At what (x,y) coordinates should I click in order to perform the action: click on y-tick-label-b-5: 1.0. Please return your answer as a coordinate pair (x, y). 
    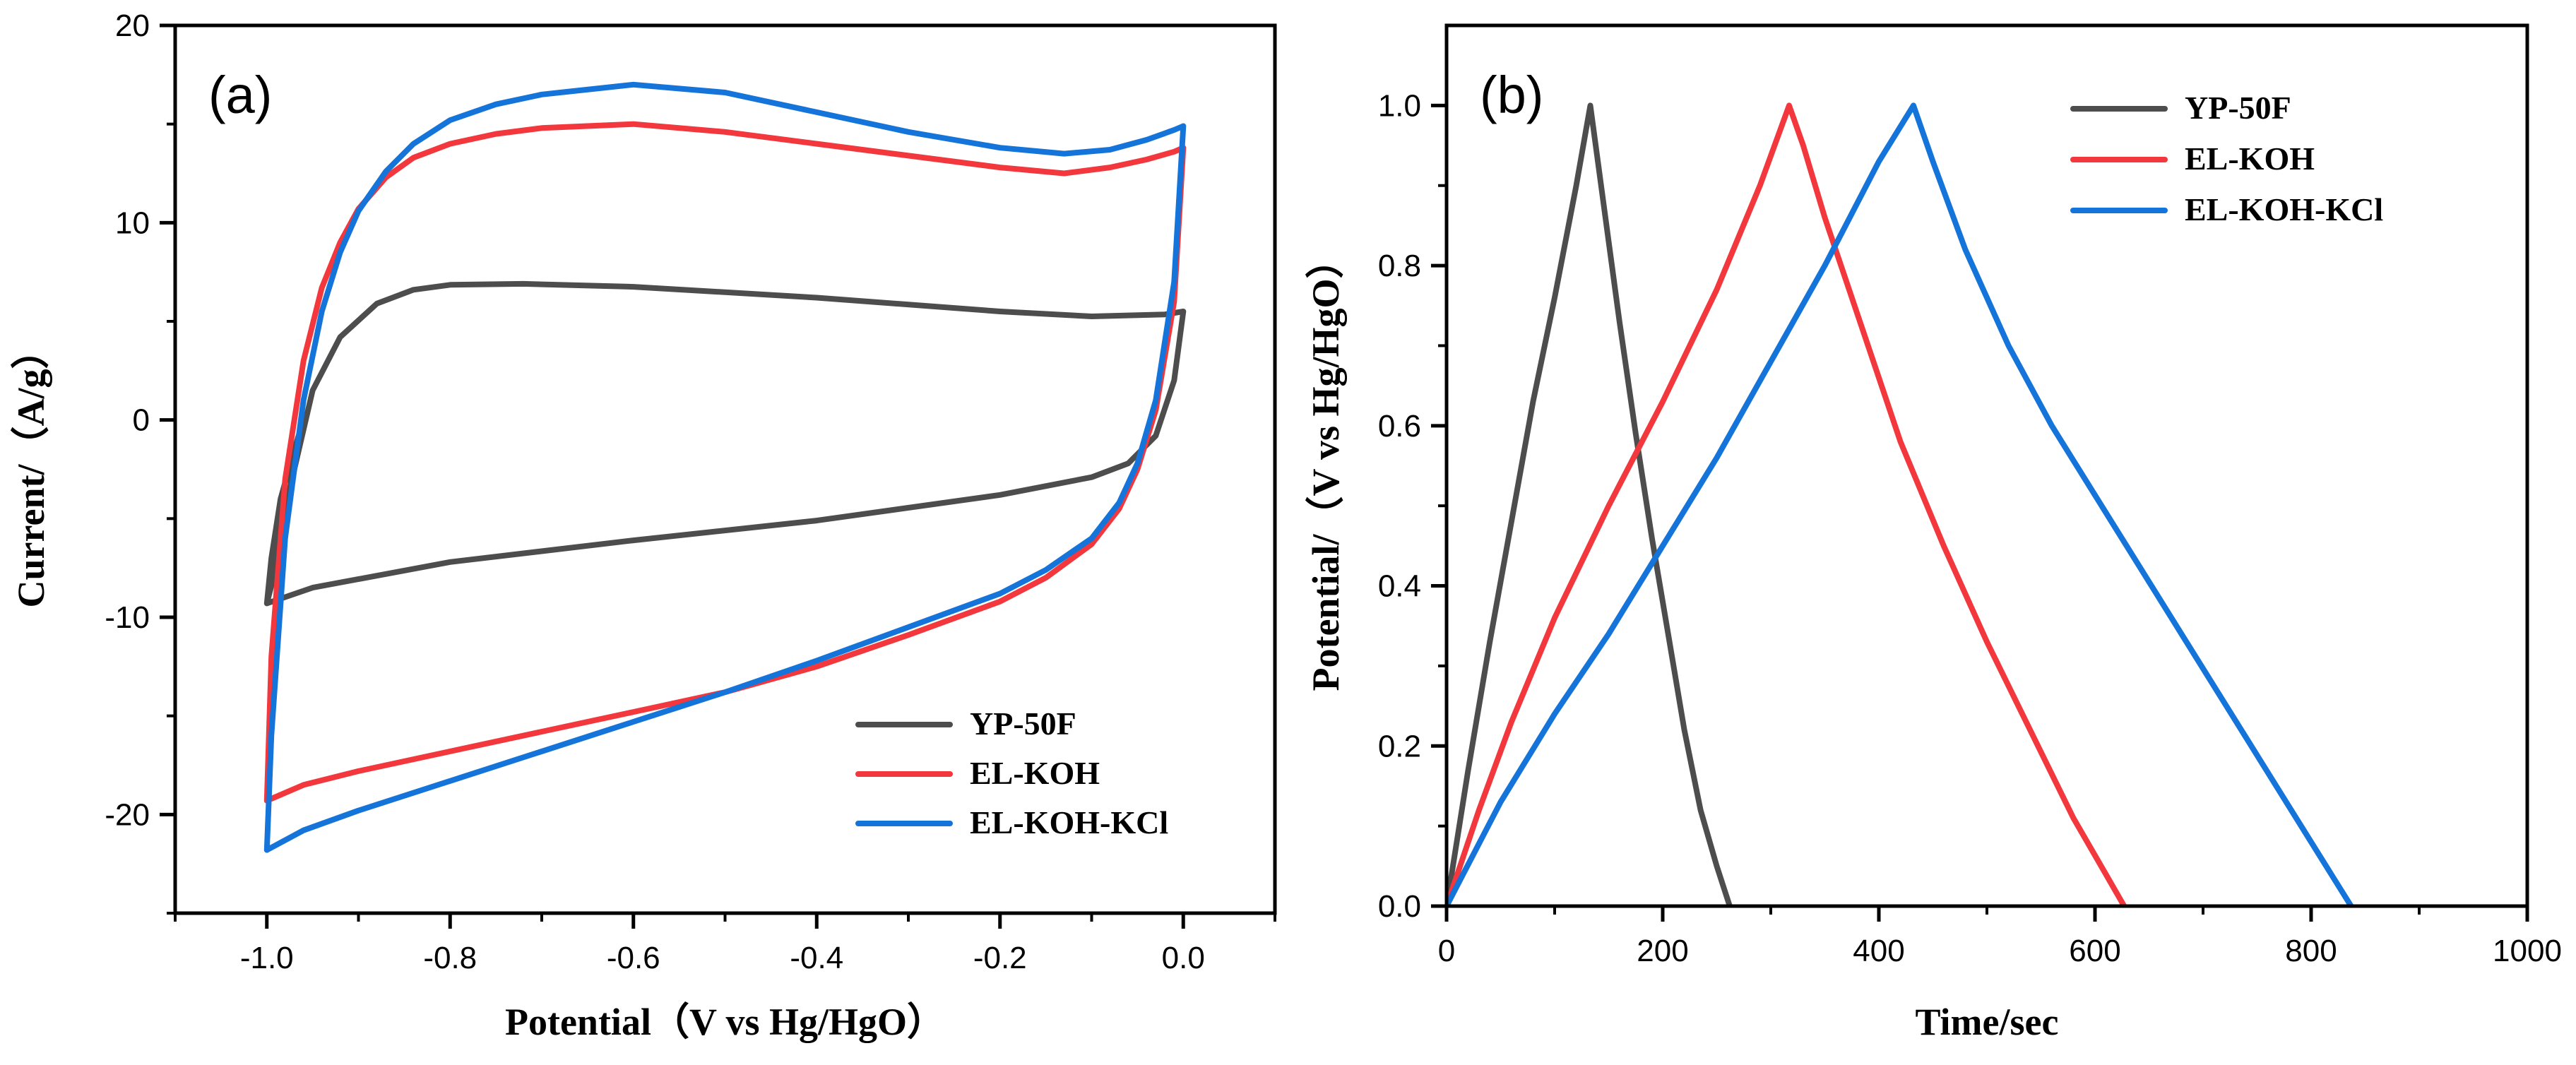
    Looking at the image, I should click on (1399, 105).